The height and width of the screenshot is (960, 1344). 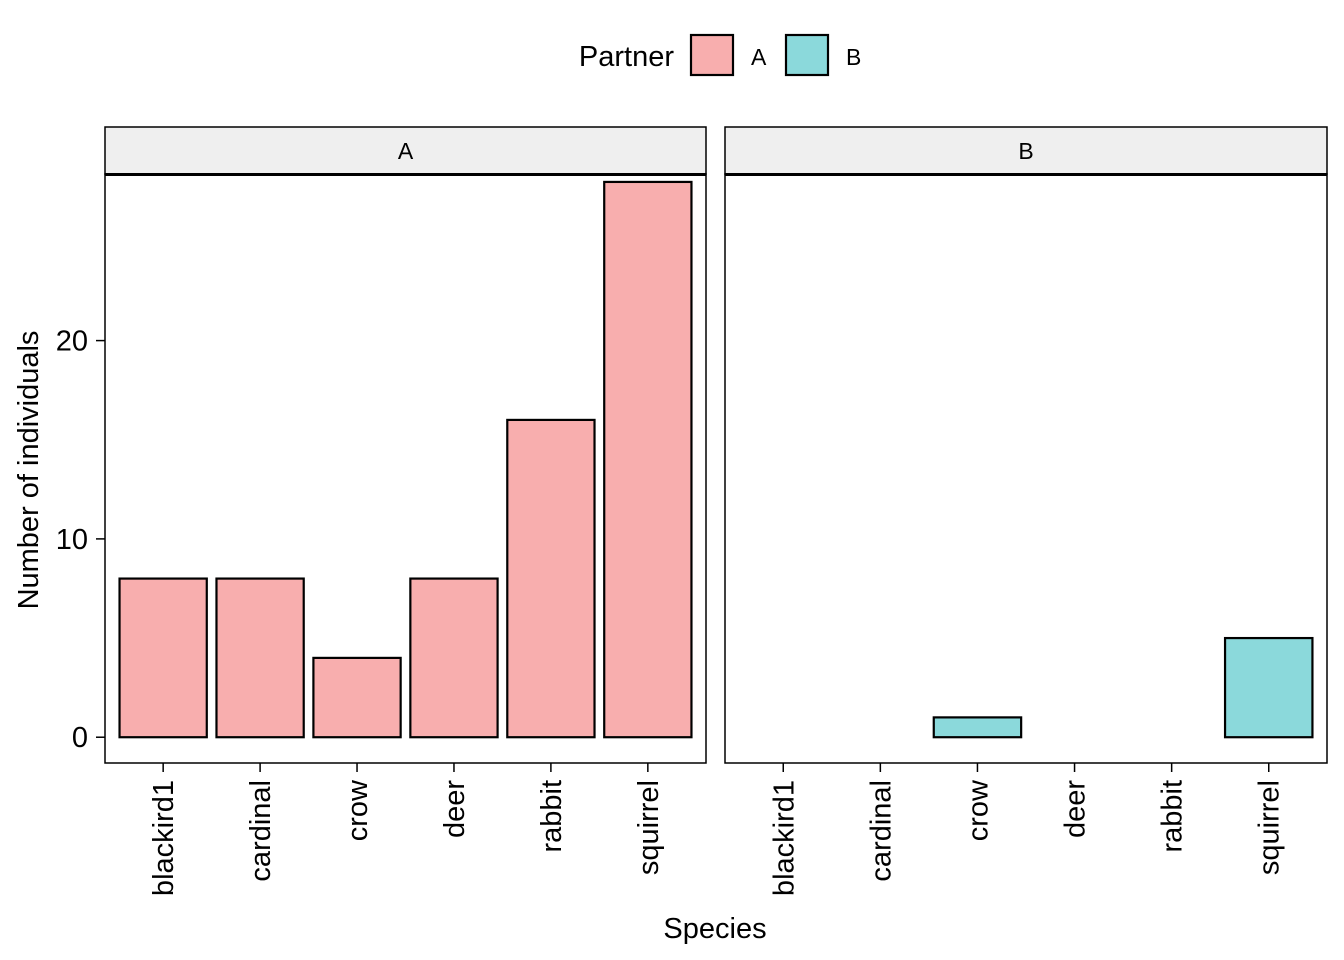 I want to click on y-axis-title: Number of individuals, so click(x=29, y=470).